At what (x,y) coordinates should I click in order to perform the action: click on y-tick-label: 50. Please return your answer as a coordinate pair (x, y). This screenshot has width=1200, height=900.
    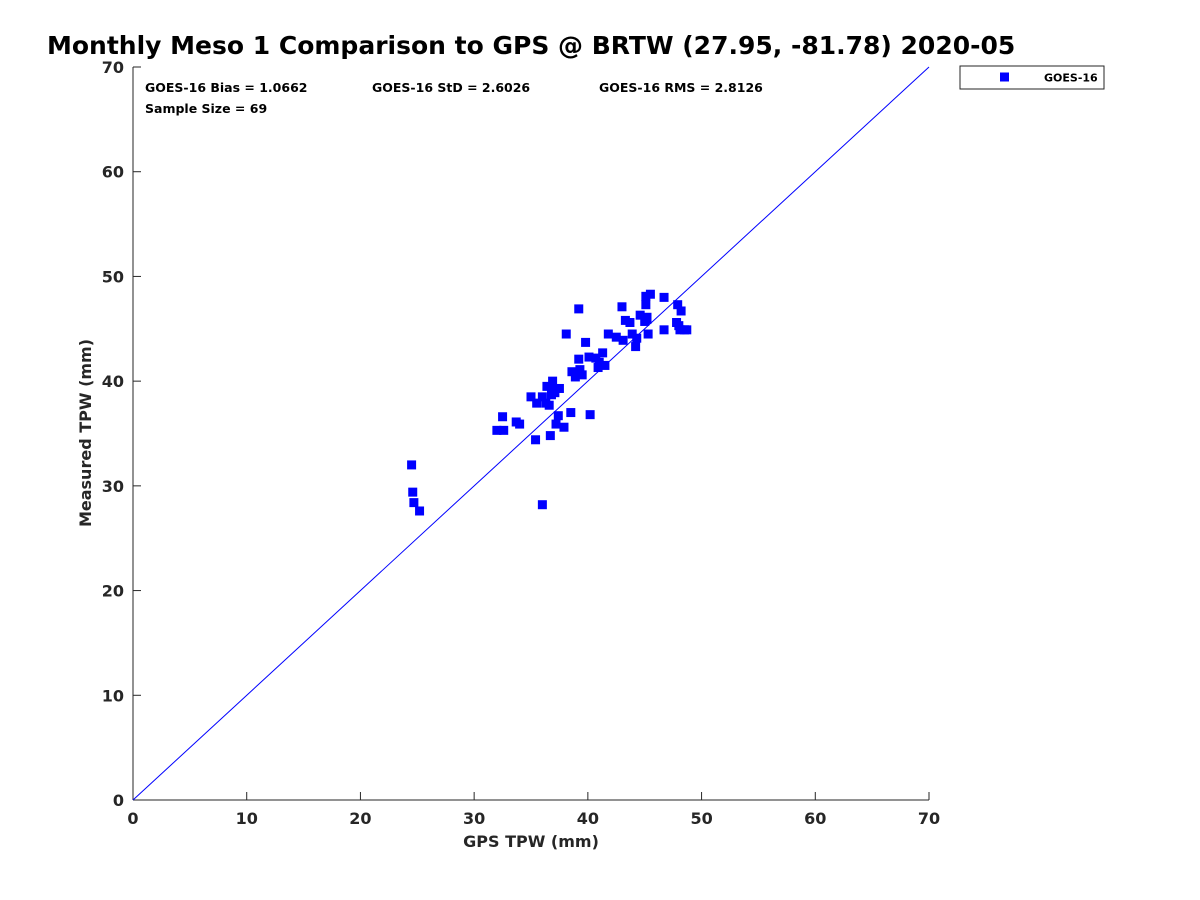
    Looking at the image, I should click on (113, 276).